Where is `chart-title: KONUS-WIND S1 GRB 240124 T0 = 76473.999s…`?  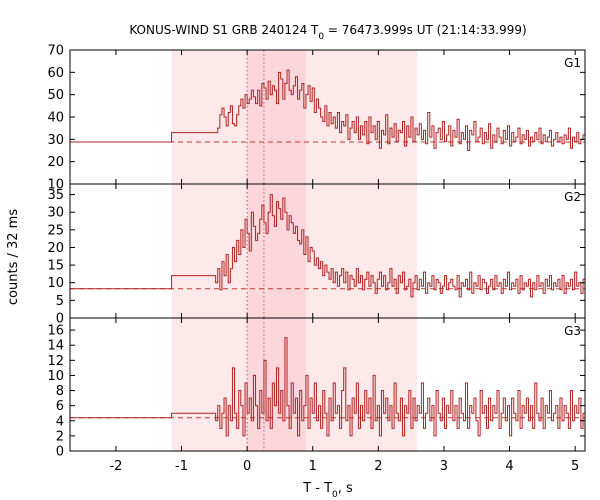
chart-title: KONUS-WIND S1 GRB 240124 T0 = 76473.999s… is located at coordinates (327, 32).